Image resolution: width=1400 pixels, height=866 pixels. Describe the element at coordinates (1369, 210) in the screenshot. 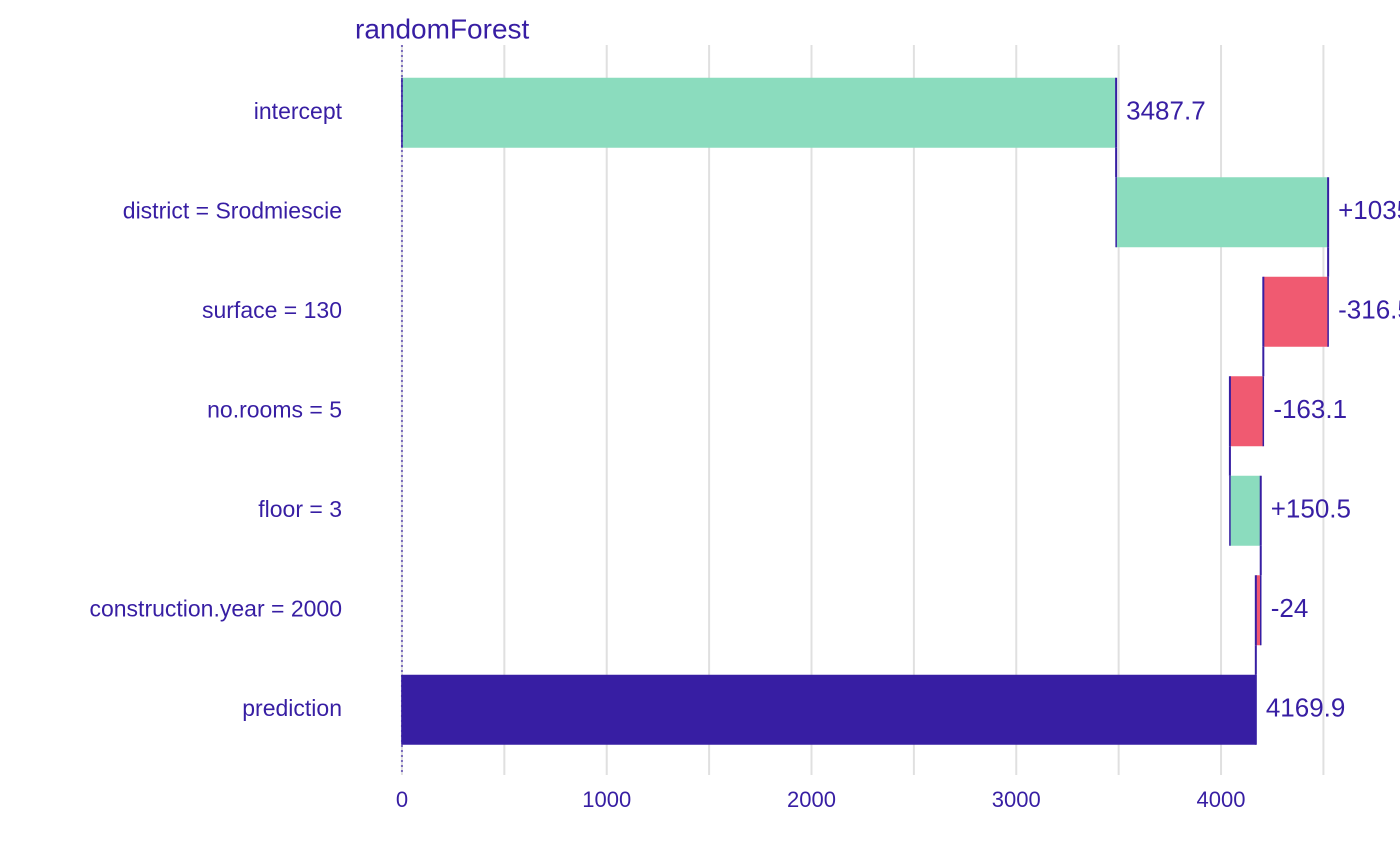

I see `value-label: +1035.3` at that location.